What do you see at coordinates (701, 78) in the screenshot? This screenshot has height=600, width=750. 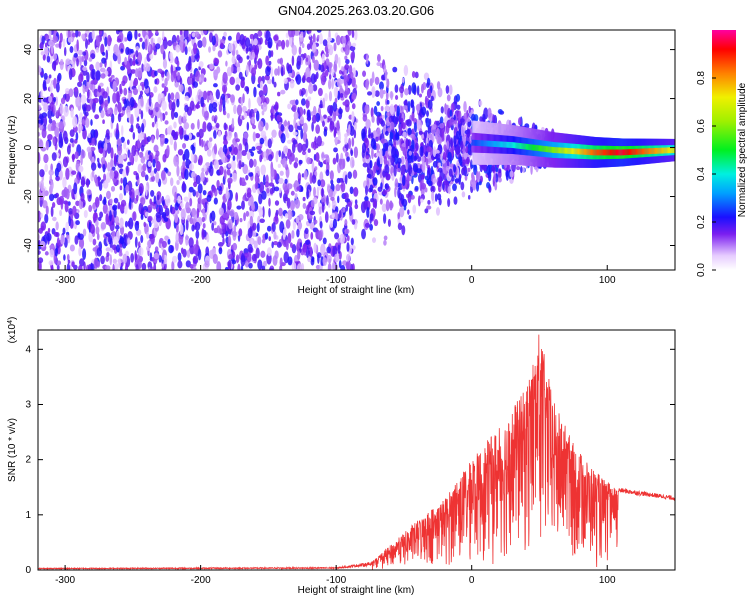 I see `colorbar-tick-label: 0.8` at bounding box center [701, 78].